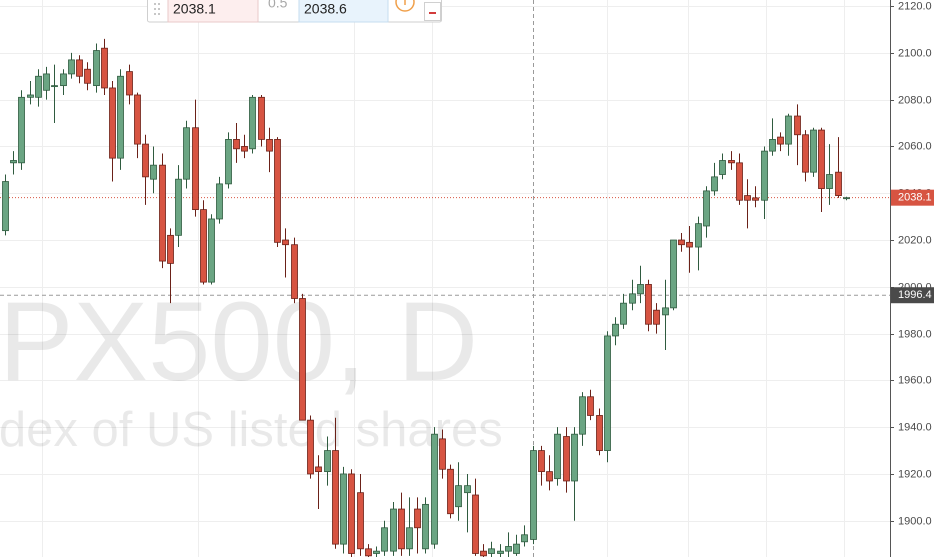 The width and height of the screenshot is (934, 557). What do you see at coordinates (213, 11) in the screenshot?
I see `sell-box` at bounding box center [213, 11].